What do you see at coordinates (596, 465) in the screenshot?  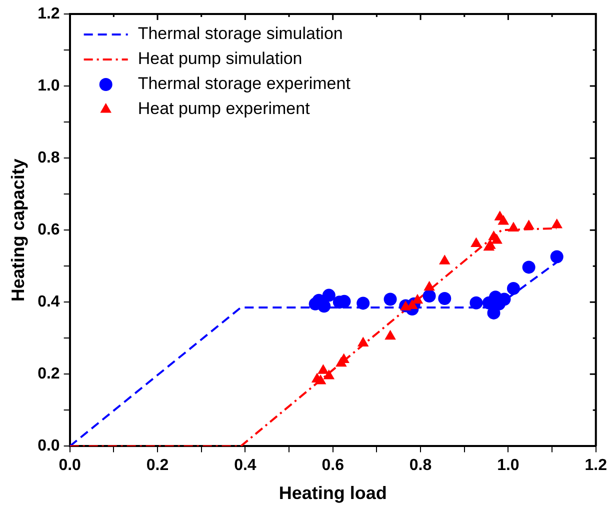 I see `x-tick-label: 1.2` at bounding box center [596, 465].